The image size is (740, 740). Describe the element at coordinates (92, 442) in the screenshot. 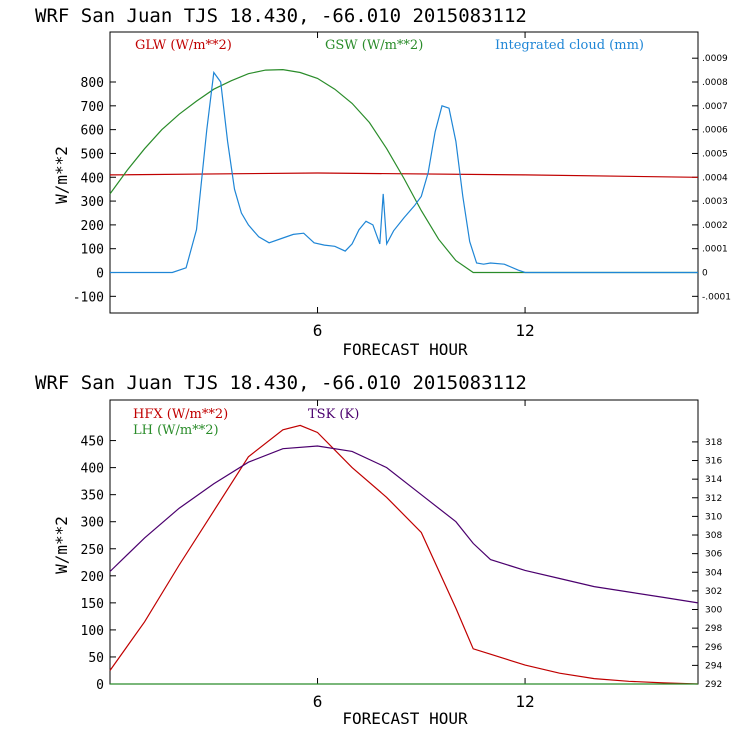

I see `y-tick-label: 450` at that location.